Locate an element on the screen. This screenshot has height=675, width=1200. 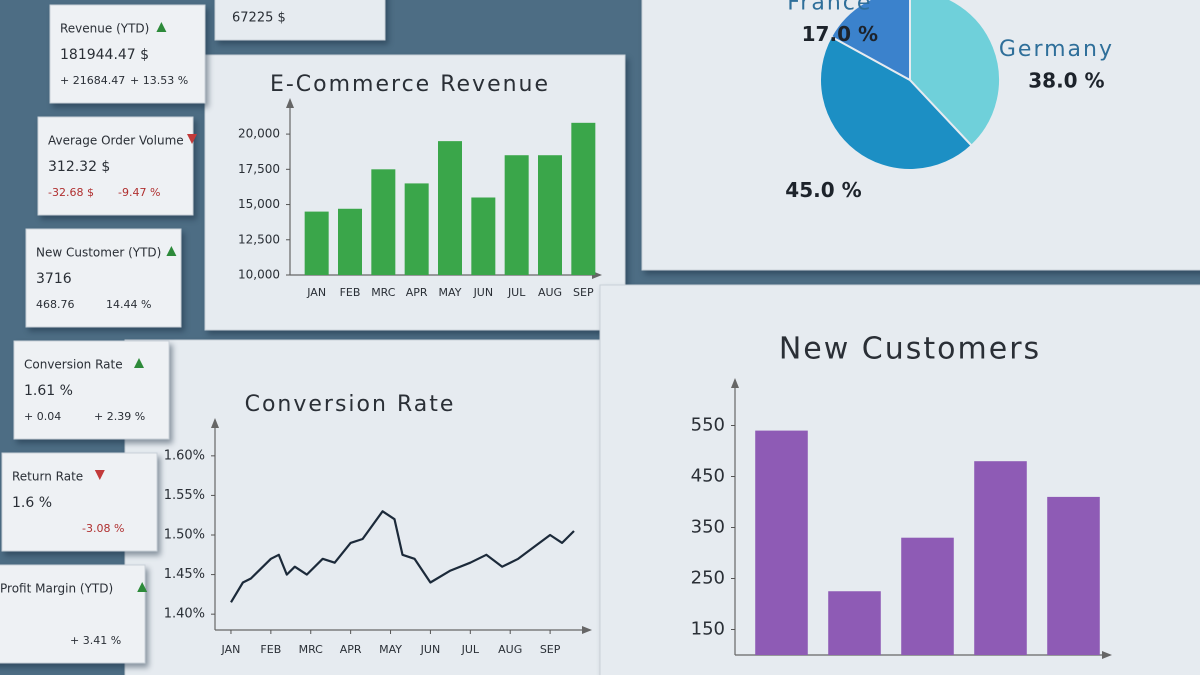
y-tick-label: 1.40% is located at coordinates (184, 614).